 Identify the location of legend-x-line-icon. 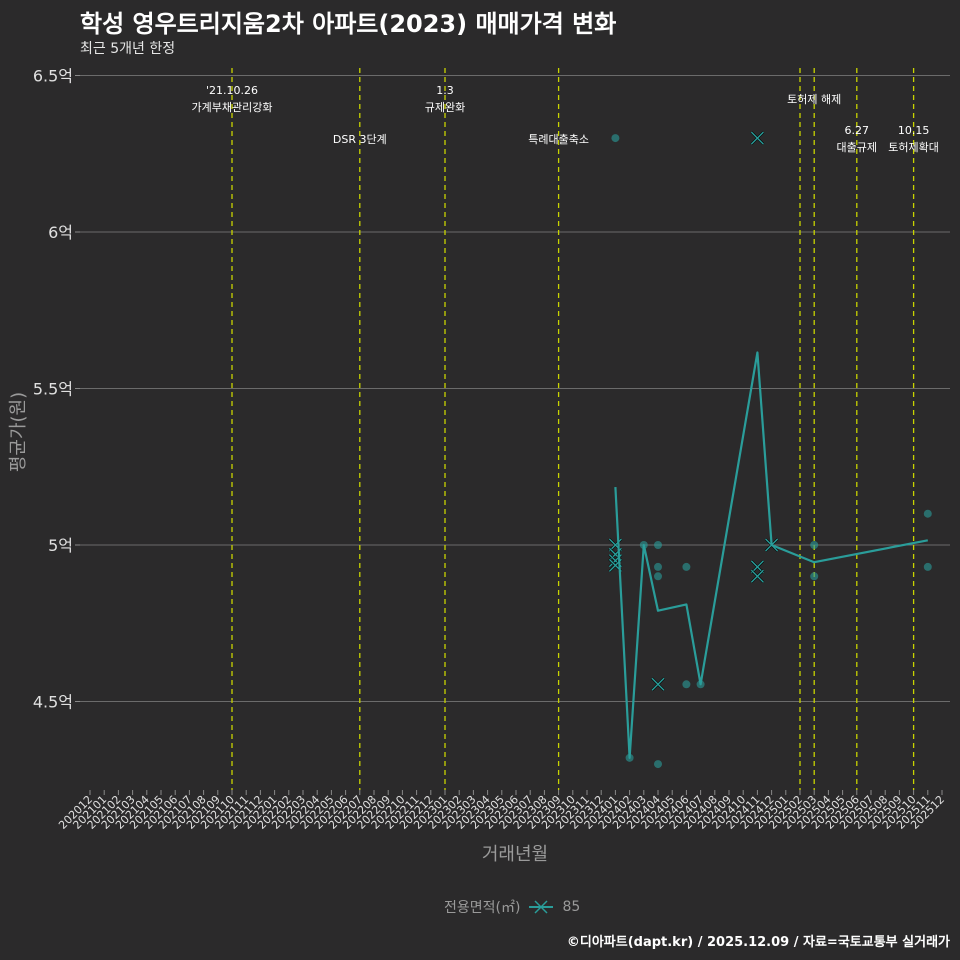
(541, 907).